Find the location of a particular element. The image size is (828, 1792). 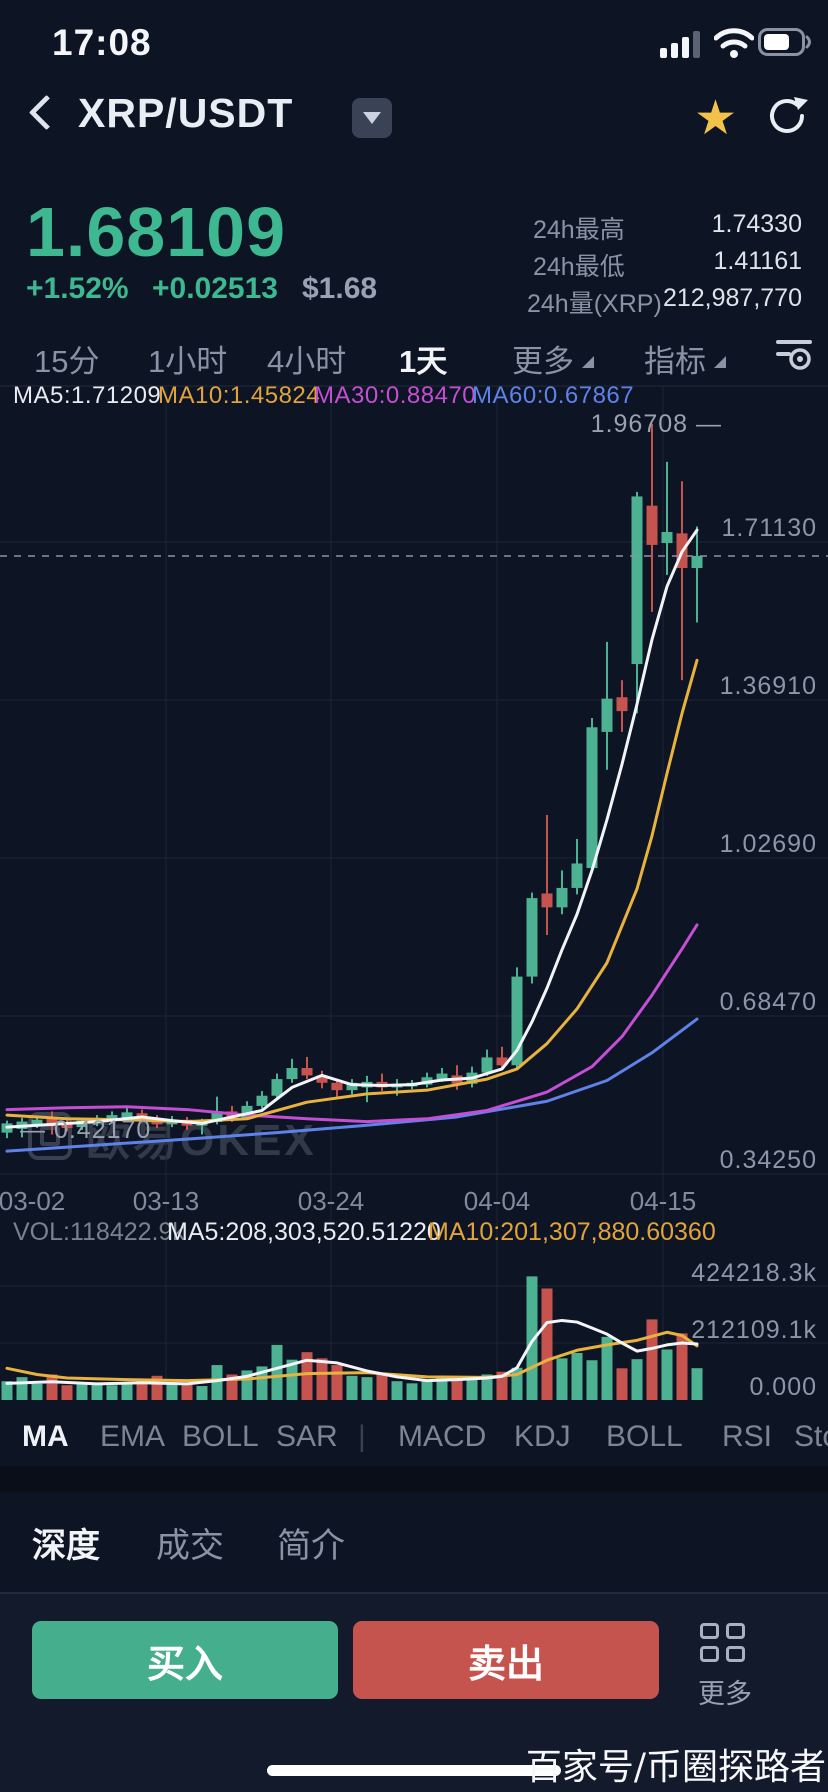

sell-button: 卖出 is located at coordinates (506, 1660).